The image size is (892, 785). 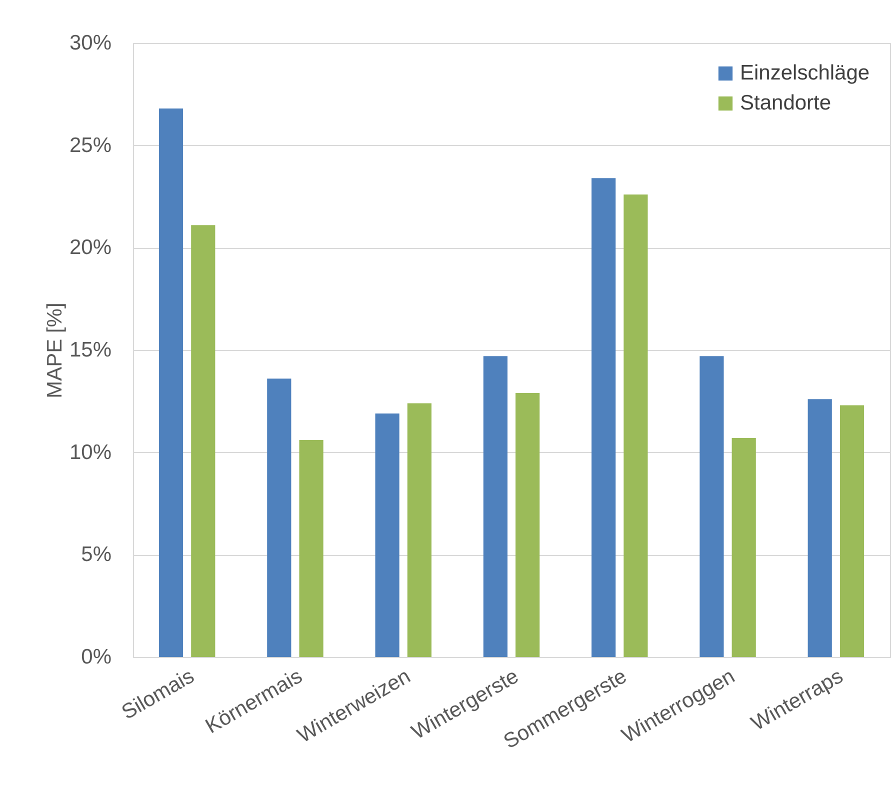 I want to click on y-tick-label: 0%, so click(x=96, y=657).